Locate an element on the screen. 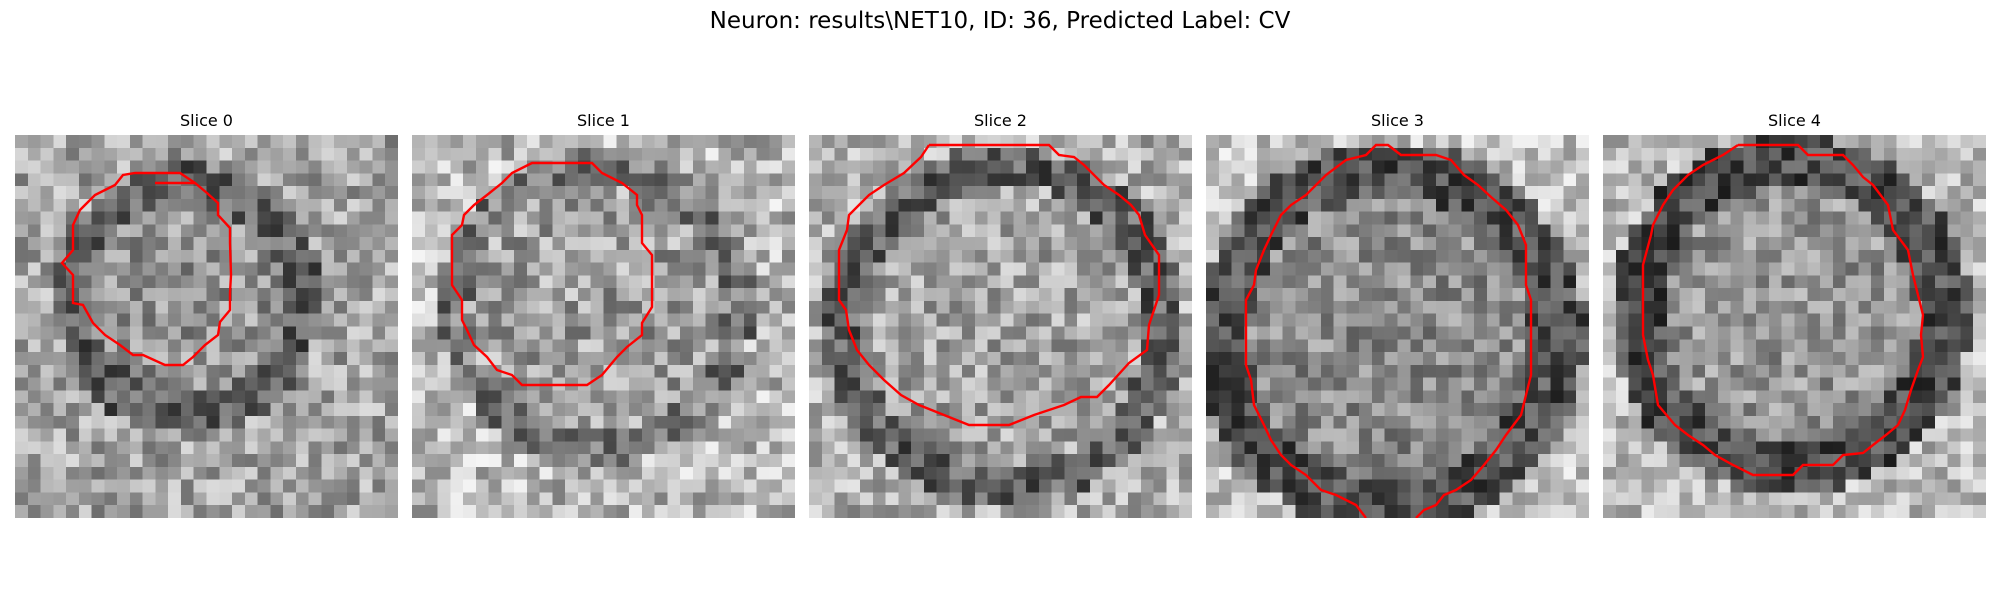  slice-panel: Slice 3 is located at coordinates (1397, 313).